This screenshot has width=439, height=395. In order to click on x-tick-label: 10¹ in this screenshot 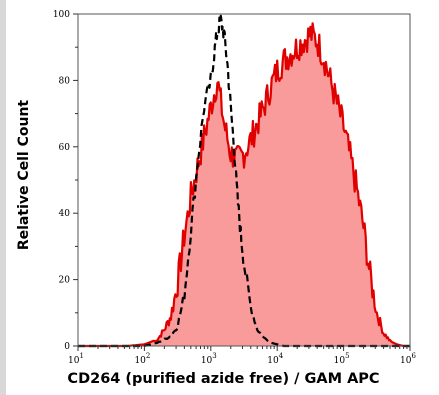, I will do `click(76, 359)`.